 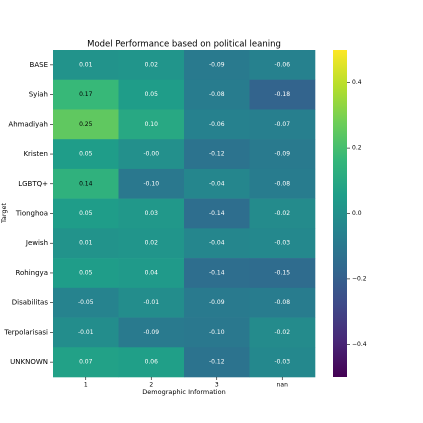 I want to click on cell-label: 0.17, so click(x=86, y=94).